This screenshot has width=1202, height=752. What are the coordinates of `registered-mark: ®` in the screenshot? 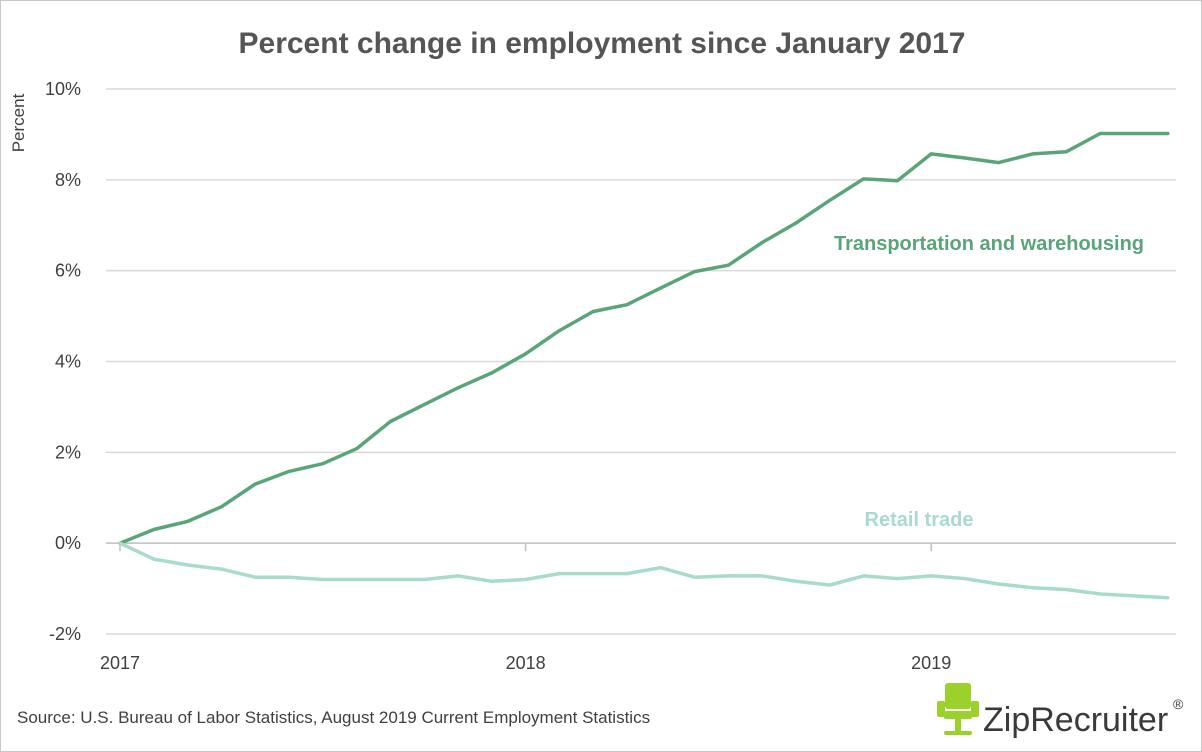 It's located at (1178, 704).